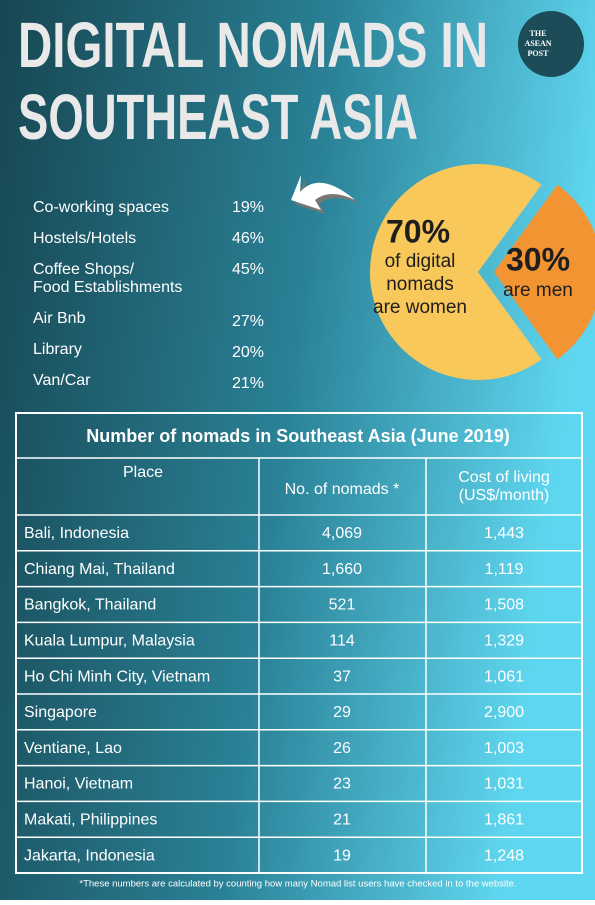 This screenshot has height=905, width=595. Describe the element at coordinates (248, 383) in the screenshot. I see `place-share: 21%` at that location.